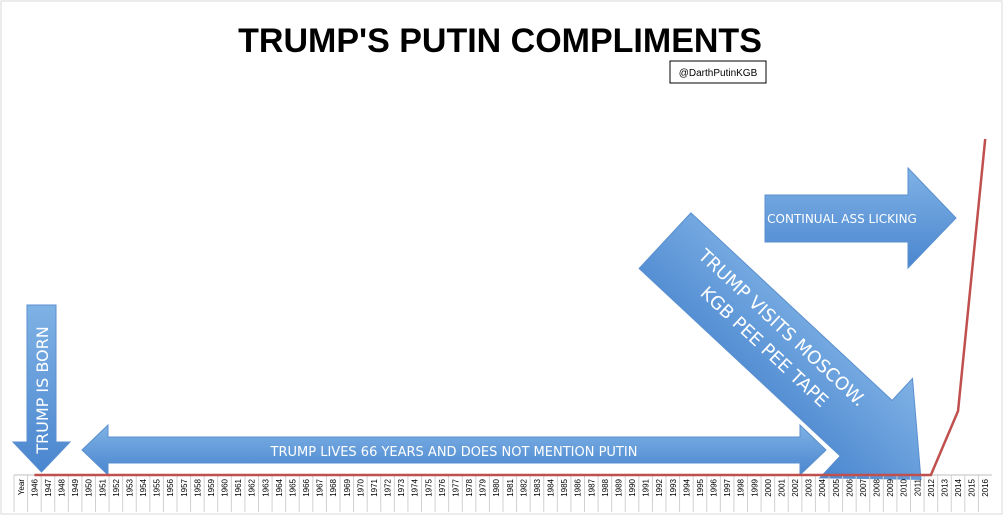 This screenshot has height=515, width=1003. What do you see at coordinates (483, 487) in the screenshot?
I see `x-tick-label: 1979` at bounding box center [483, 487].